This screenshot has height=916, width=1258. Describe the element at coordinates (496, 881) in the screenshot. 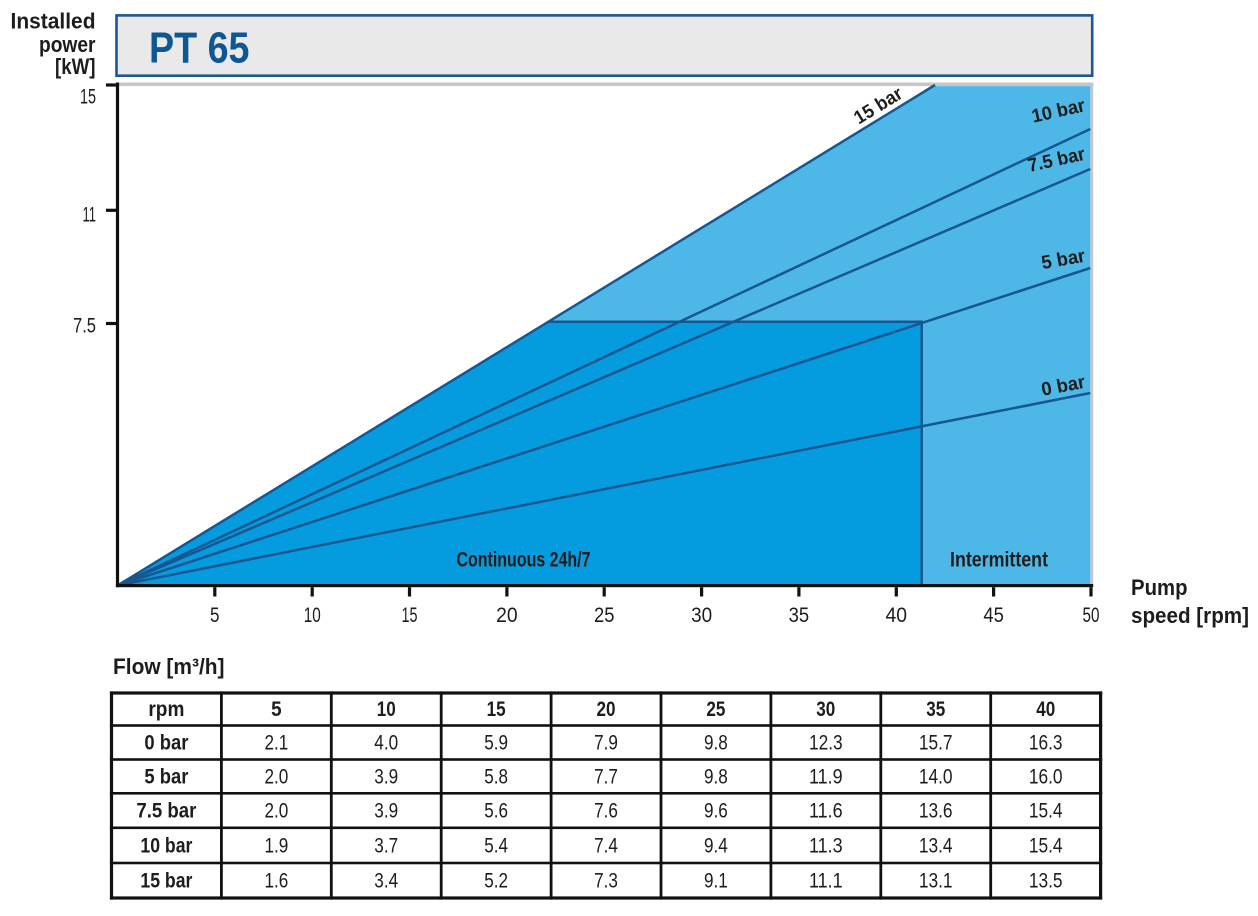

I see `svg-text: 5.2` at that location.